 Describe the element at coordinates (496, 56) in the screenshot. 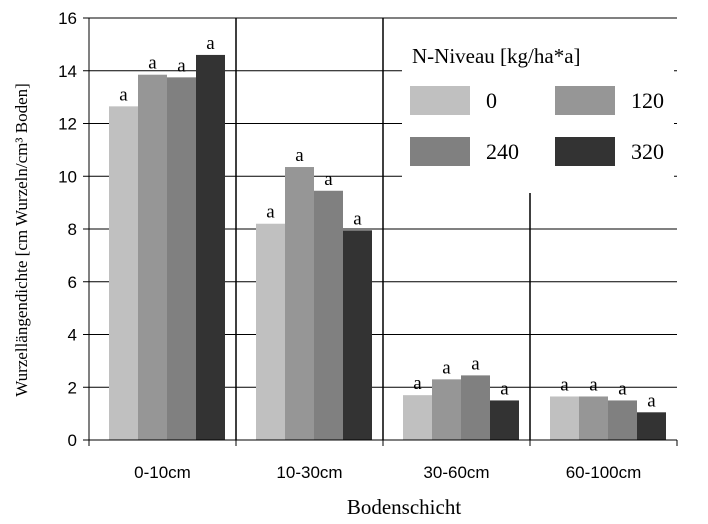

I see `legend-title: N-Niveau [kg/ha*a]` at that location.